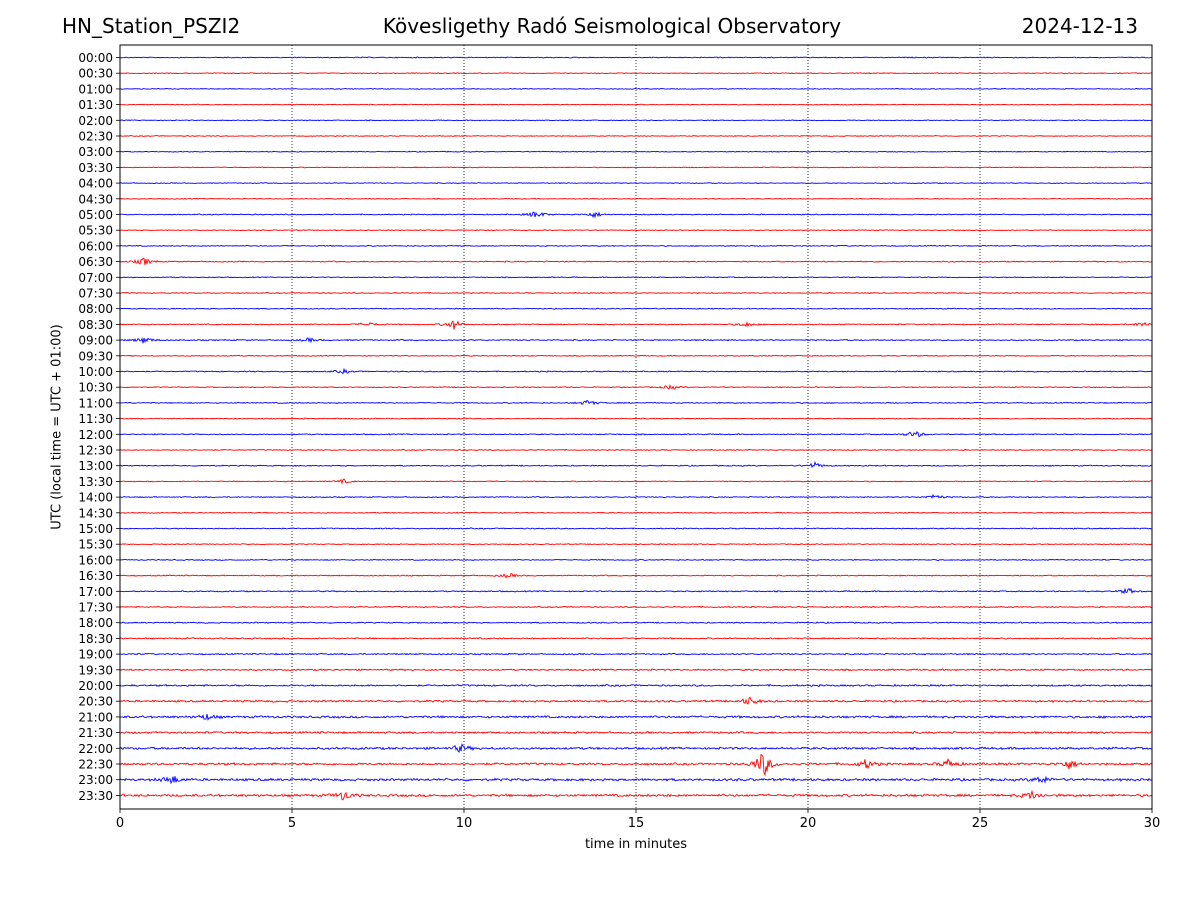 The height and width of the screenshot is (900, 1200). I want to click on y-tick-label: 03:00, so click(95, 152).